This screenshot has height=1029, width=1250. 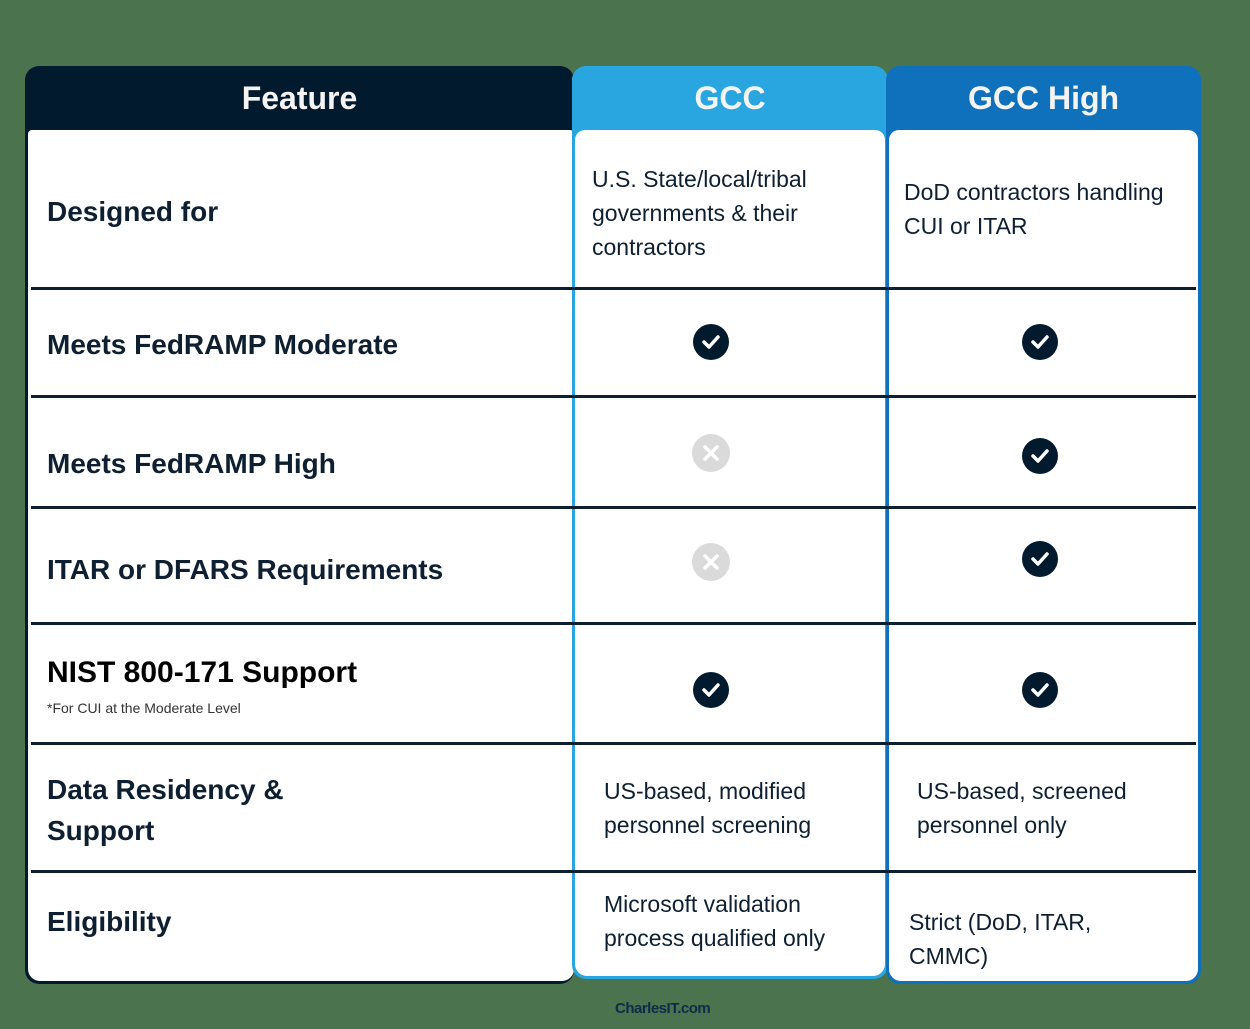 I want to click on feature-label: Eligibility, so click(x=109, y=921).